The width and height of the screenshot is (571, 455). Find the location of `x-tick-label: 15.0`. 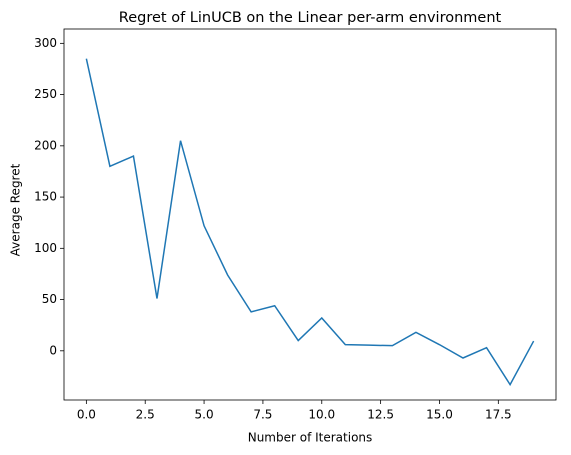

x-tick-label: 15.0 is located at coordinates (439, 415).